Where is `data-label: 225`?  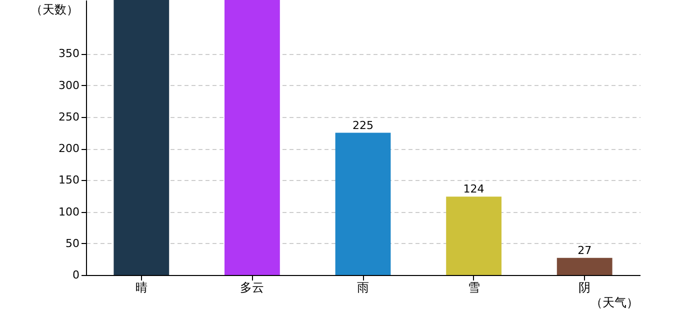
data-label: 225 is located at coordinates (363, 125).